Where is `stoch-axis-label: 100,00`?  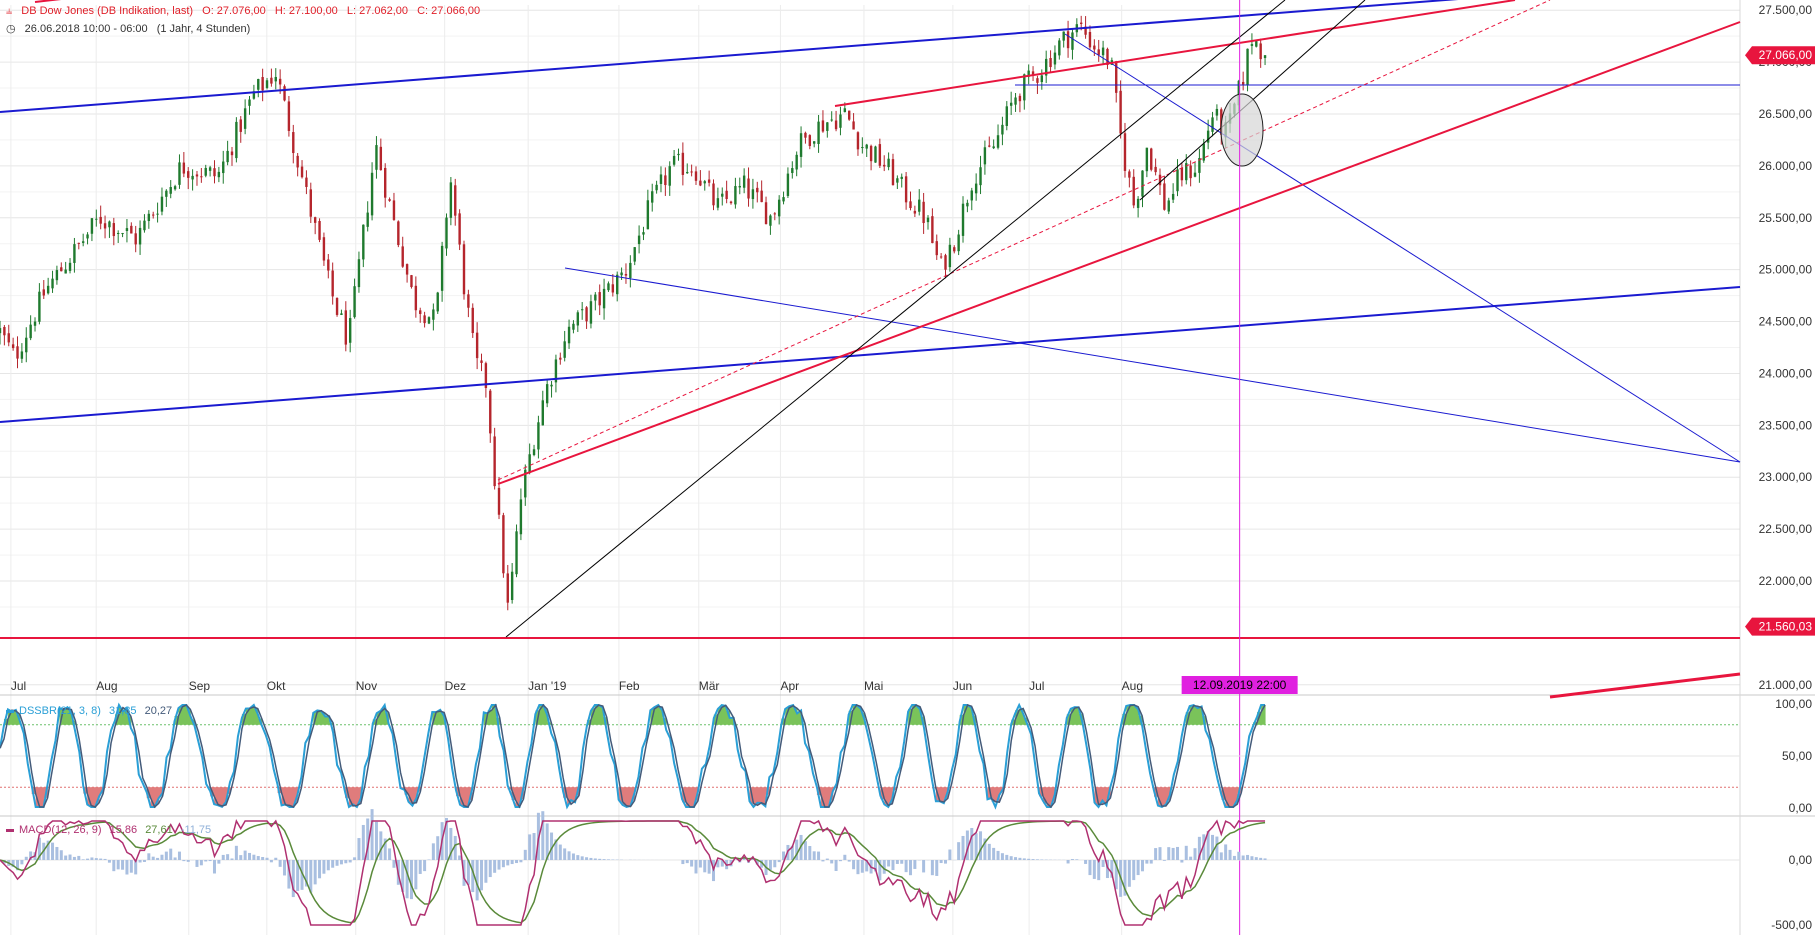
stoch-axis-label: 100,00 is located at coordinates (1793, 704).